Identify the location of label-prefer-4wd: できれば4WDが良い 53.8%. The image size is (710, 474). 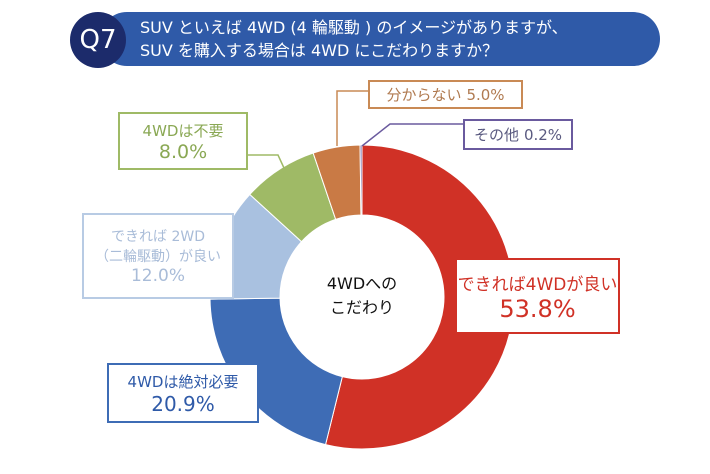
(537, 296).